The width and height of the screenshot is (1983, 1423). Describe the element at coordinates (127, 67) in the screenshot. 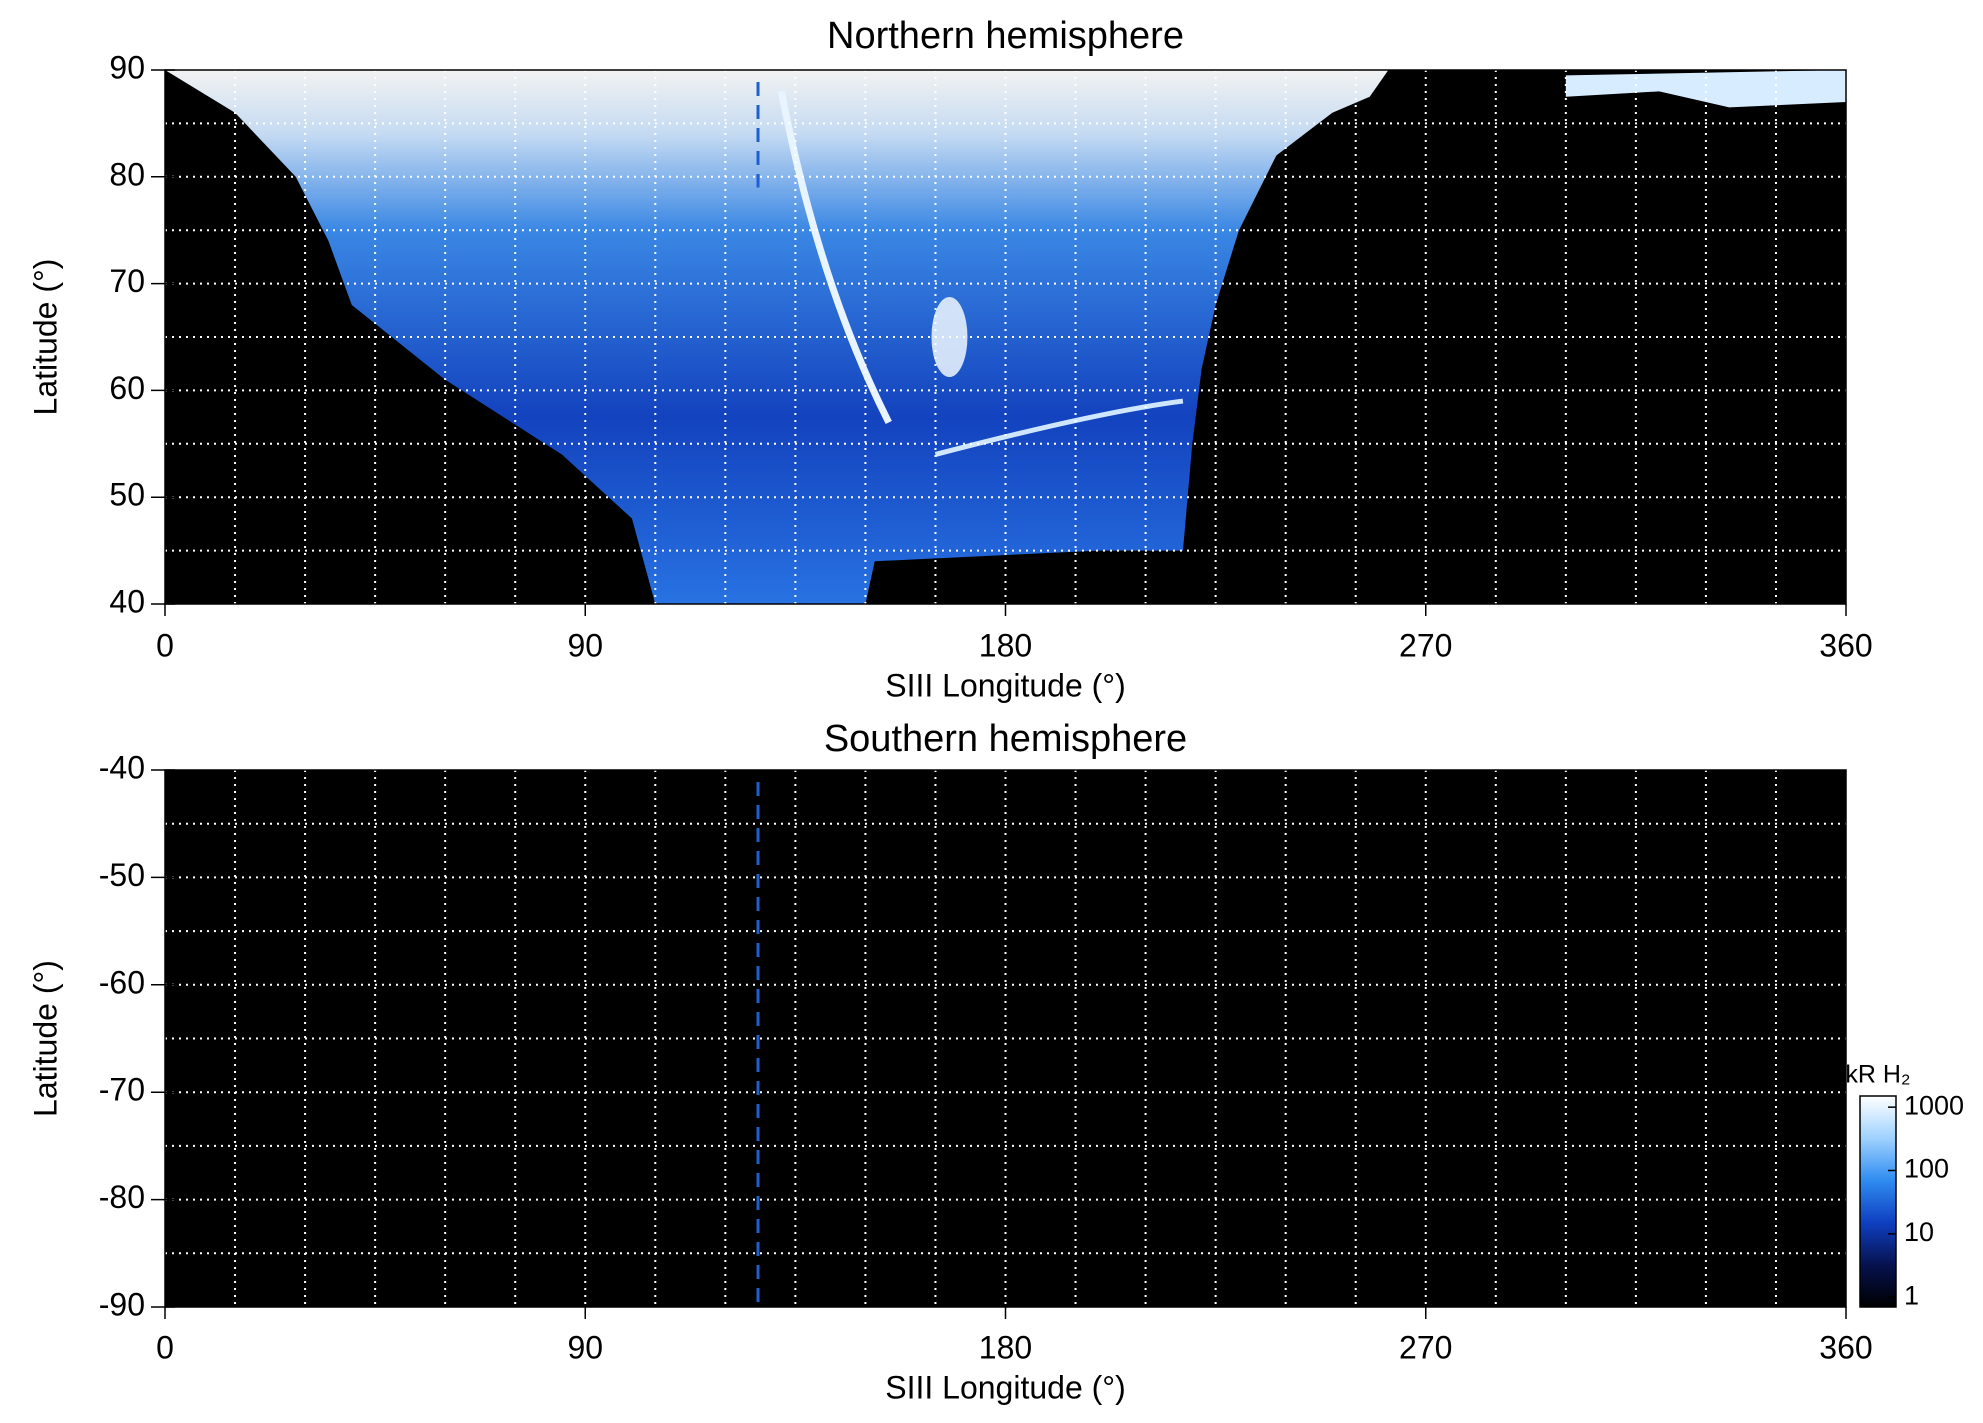

I see `y-tick-label: 90` at that location.